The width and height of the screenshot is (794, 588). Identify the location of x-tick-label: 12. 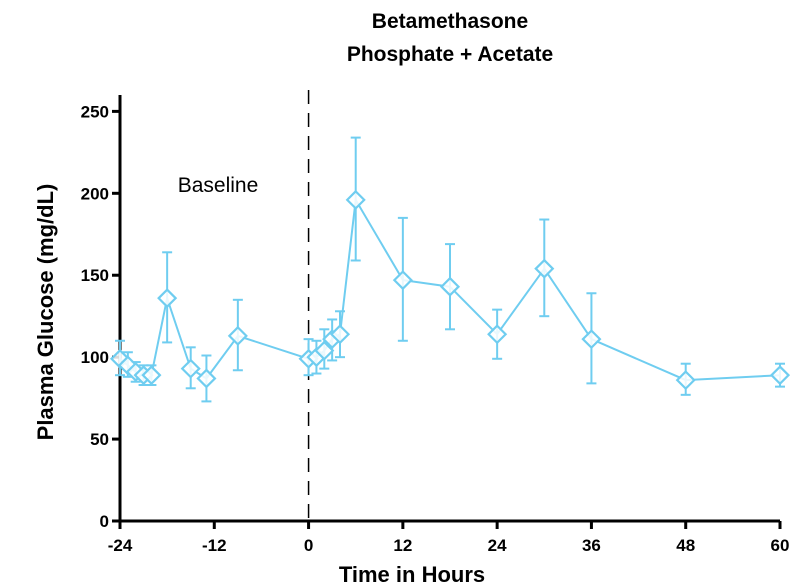
(402, 545).